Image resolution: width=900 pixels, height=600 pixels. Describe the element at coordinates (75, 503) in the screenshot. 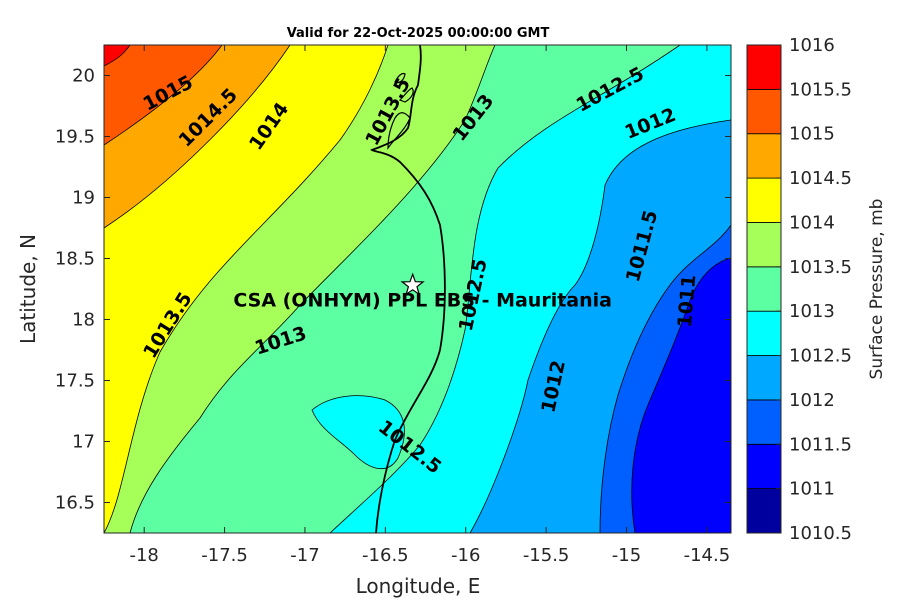

I see `y-tick-label: 16.5` at that location.